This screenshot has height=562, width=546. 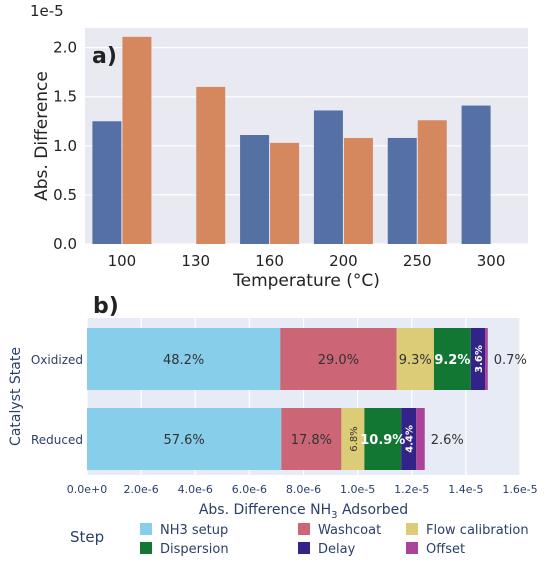 I want to click on legend-entry: Delay, so click(x=337, y=549).